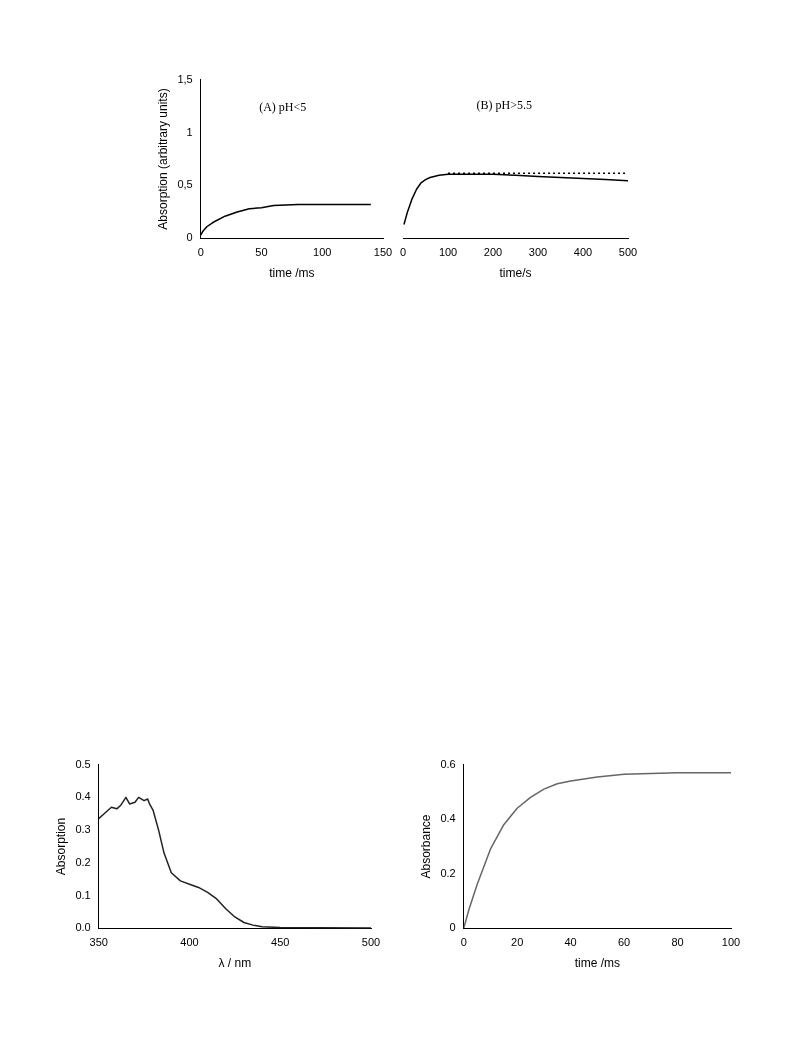 The width and height of the screenshot is (793, 1057). What do you see at coordinates (570, 942) in the screenshot?
I see `x-tick-label: 40` at bounding box center [570, 942].